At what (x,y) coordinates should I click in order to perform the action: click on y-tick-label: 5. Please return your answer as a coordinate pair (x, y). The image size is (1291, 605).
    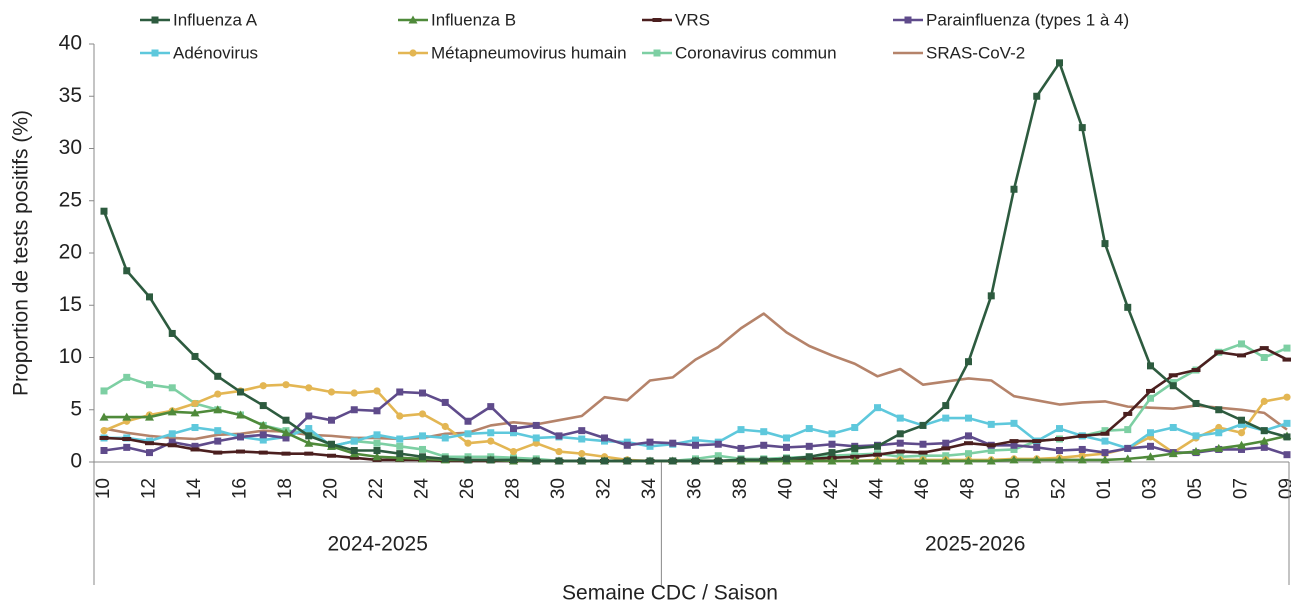
    Looking at the image, I should click on (76, 408).